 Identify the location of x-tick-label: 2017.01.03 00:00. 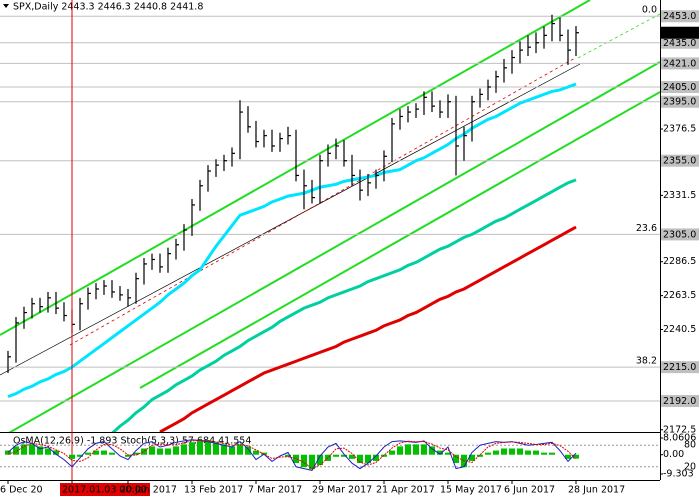
(104, 490).